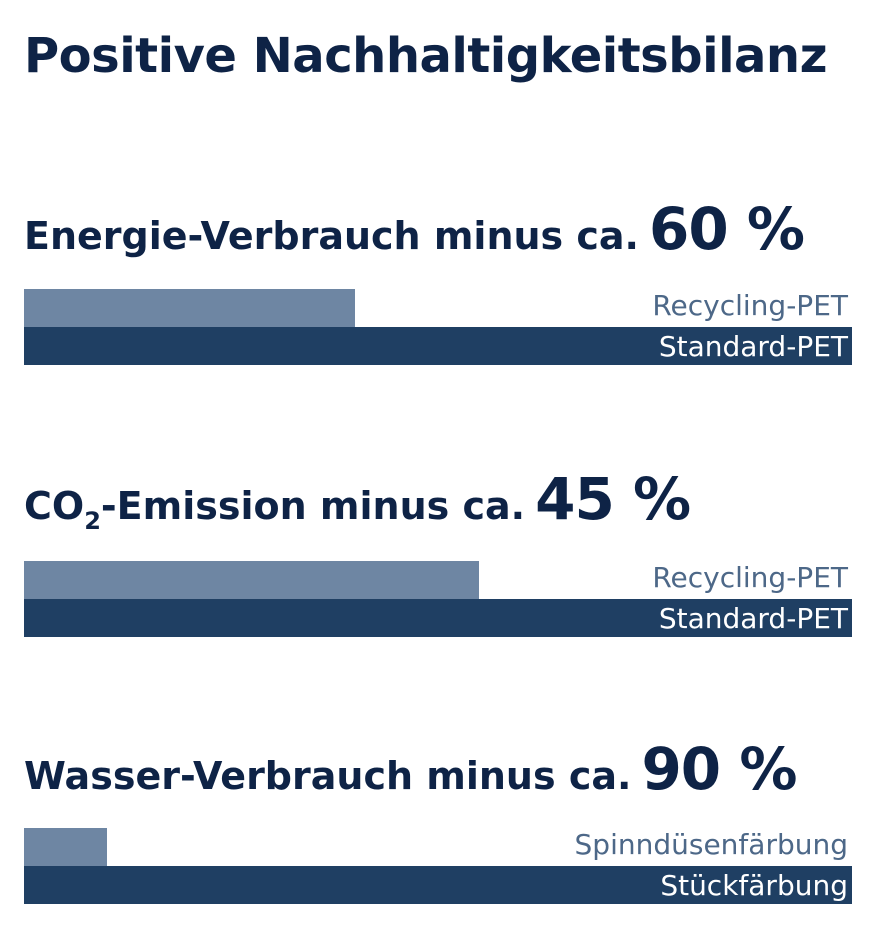  I want to click on energy-standard-bar, so click(438, 346).